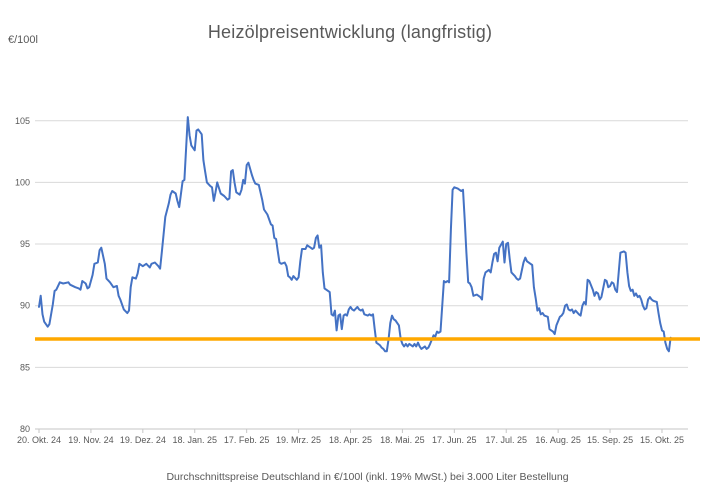  What do you see at coordinates (39, 440) in the screenshot?
I see `x-tick-label: 20. Okt. 24` at bounding box center [39, 440].